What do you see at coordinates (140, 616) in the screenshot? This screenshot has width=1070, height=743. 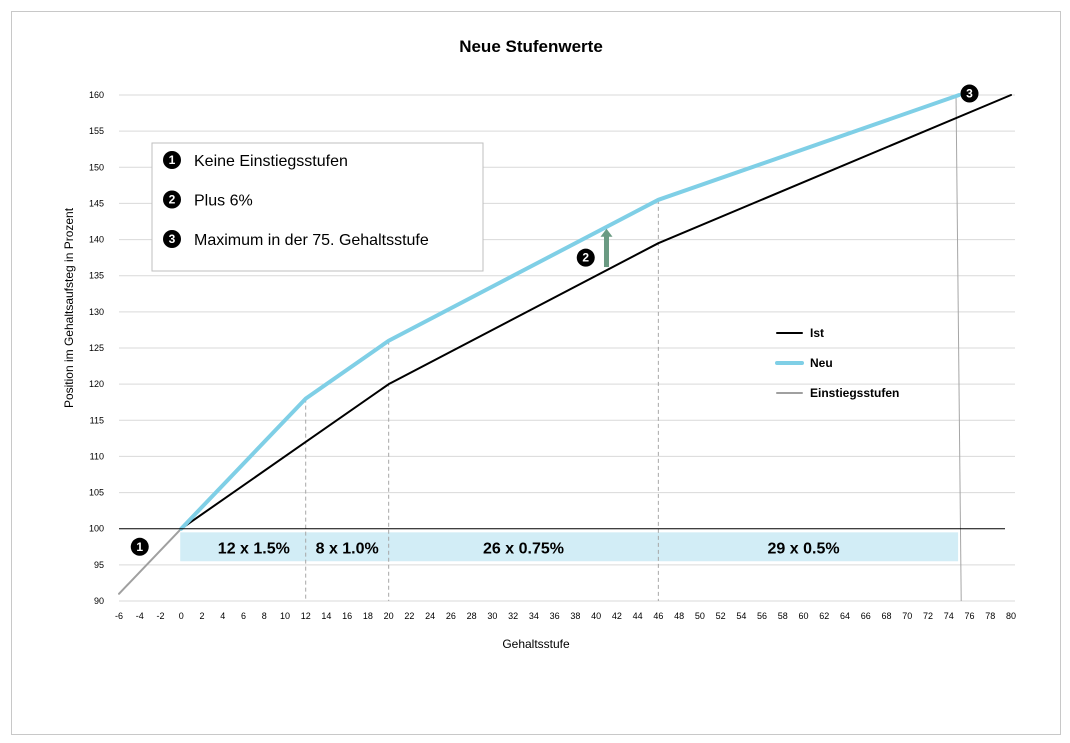 I see `x-tick-label--4: -4` at bounding box center [140, 616].